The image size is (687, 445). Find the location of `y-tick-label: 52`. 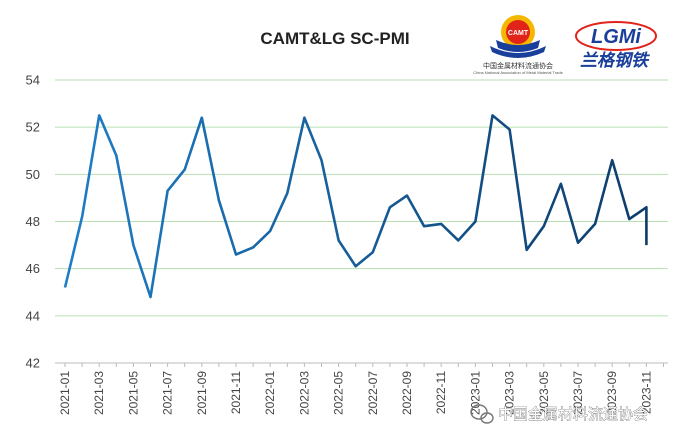

y-tick-label: 52 is located at coordinates (33, 127).